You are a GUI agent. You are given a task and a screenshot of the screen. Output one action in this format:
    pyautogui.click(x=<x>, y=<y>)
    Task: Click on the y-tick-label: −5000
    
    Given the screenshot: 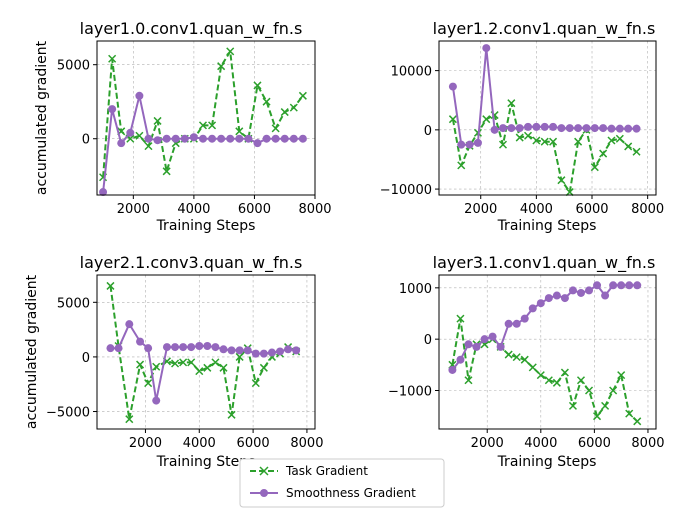 What is the action you would take?
    pyautogui.click(x=68, y=413)
    